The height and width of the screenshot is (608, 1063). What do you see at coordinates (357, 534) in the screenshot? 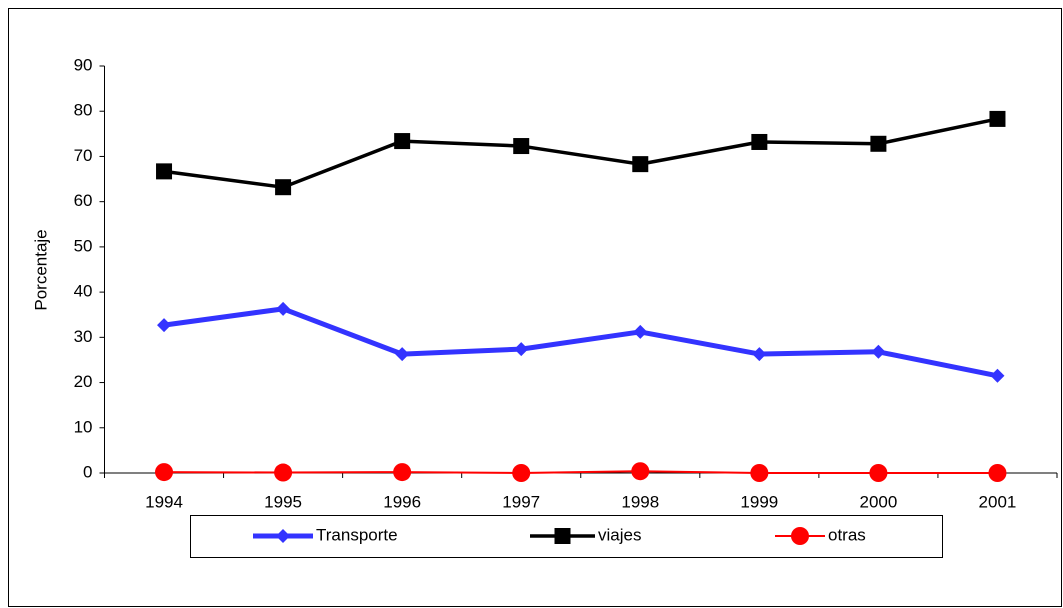
I see `legend-label: Transporte` at bounding box center [357, 534].